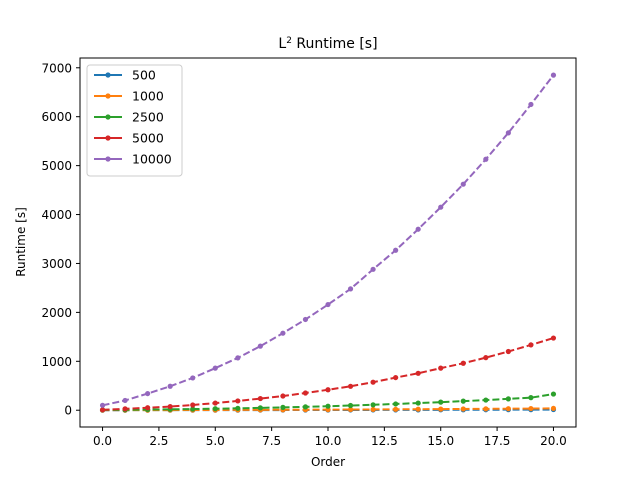 The height and width of the screenshot is (484, 640). What do you see at coordinates (282, 44) in the screenshot?
I see `chart-title-base: L` at bounding box center [282, 44].